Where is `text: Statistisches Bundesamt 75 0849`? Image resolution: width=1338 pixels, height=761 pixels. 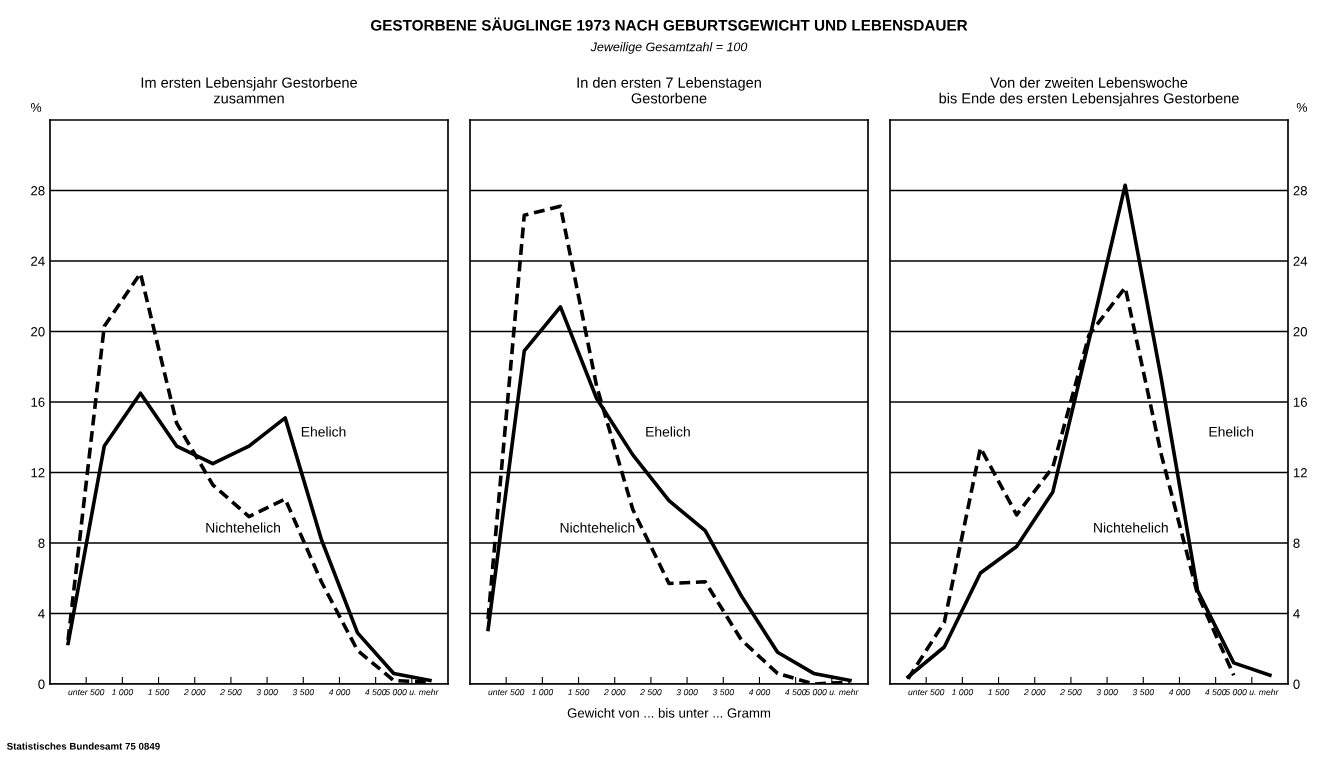 text: Statistisches Bundesamt 75 0849 is located at coordinates (83, 746).